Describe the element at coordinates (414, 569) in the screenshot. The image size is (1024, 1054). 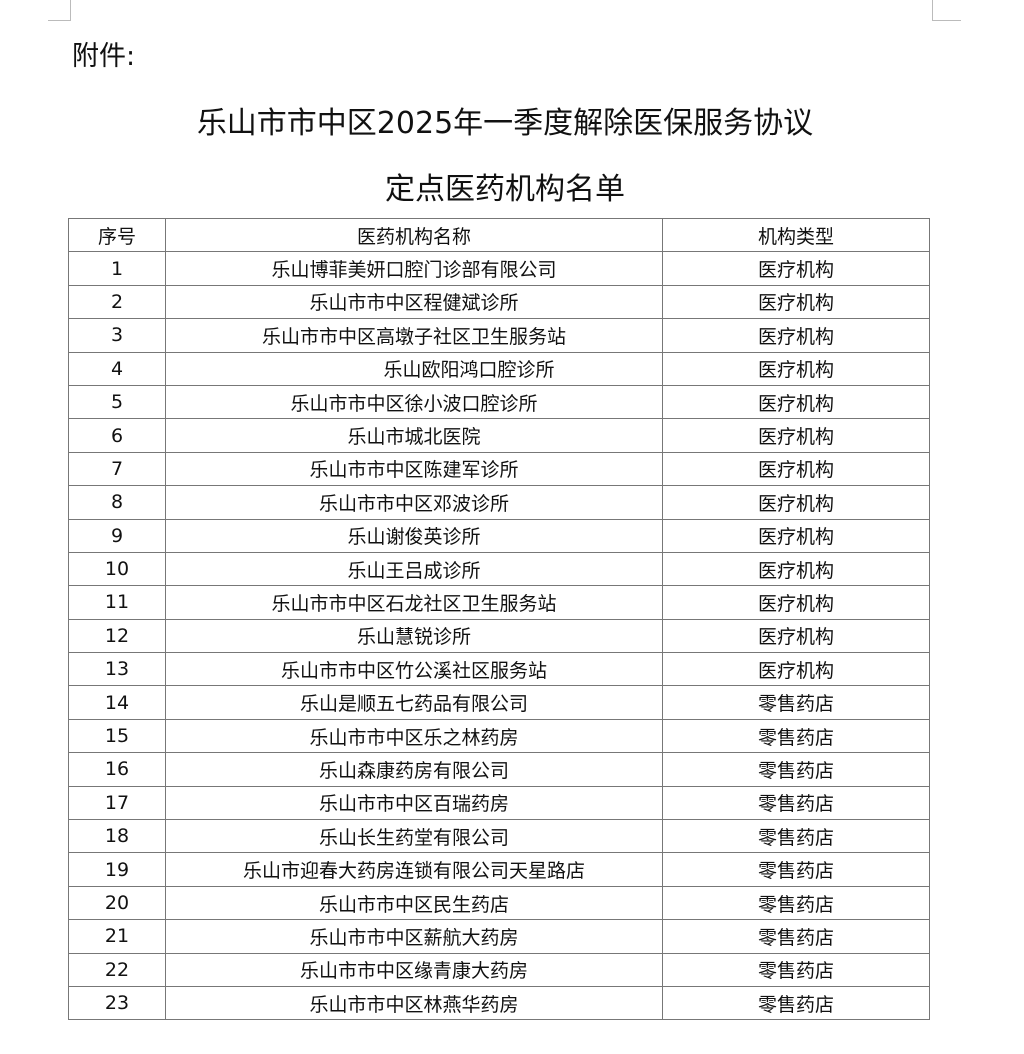
I see `cell-name: 乐山王吕成诊所` at that location.